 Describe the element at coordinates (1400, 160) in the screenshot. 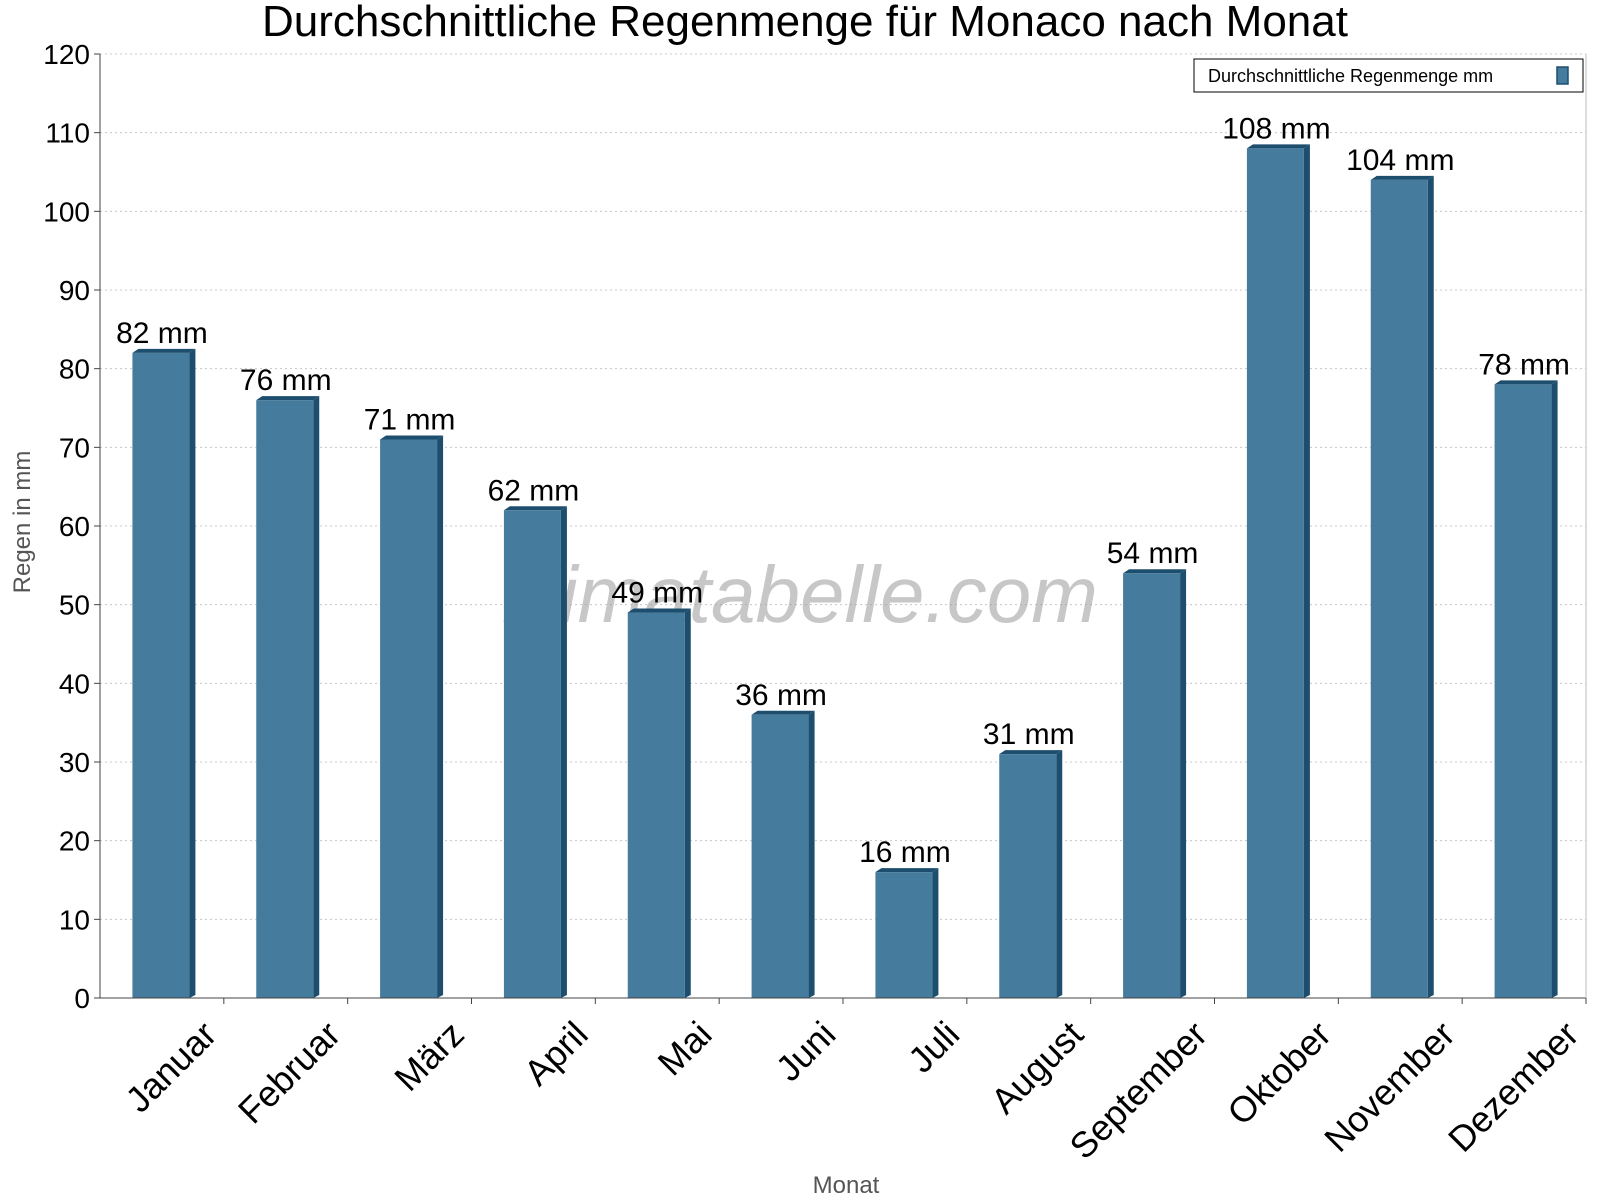

I see `value-label: 104 mm` at that location.